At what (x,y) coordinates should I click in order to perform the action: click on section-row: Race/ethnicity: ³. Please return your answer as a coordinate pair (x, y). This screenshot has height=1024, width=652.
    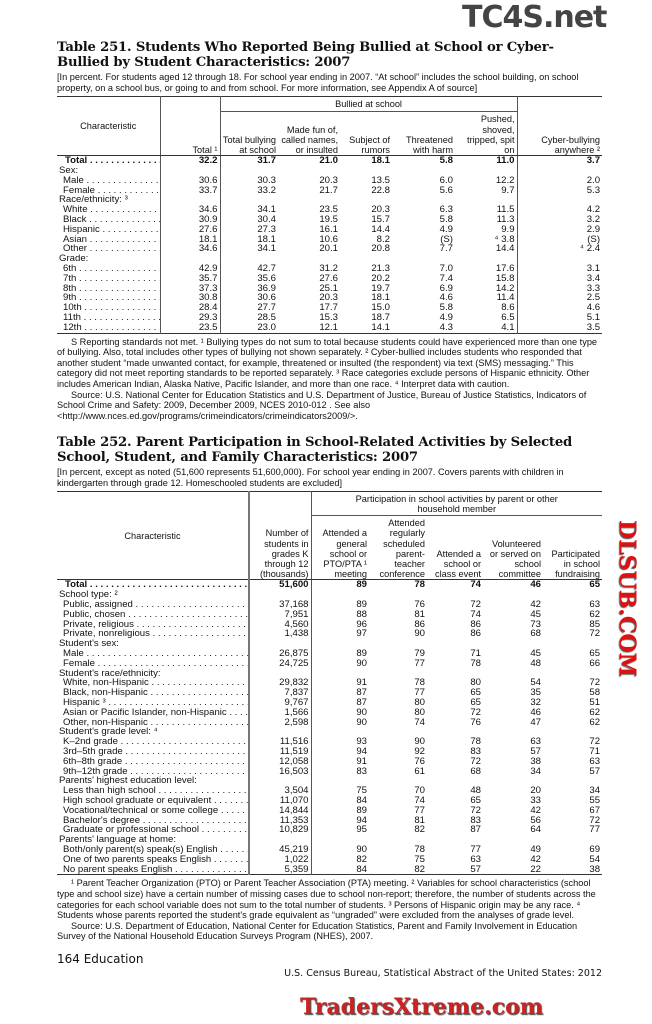
    Looking at the image, I should click on (329, 200).